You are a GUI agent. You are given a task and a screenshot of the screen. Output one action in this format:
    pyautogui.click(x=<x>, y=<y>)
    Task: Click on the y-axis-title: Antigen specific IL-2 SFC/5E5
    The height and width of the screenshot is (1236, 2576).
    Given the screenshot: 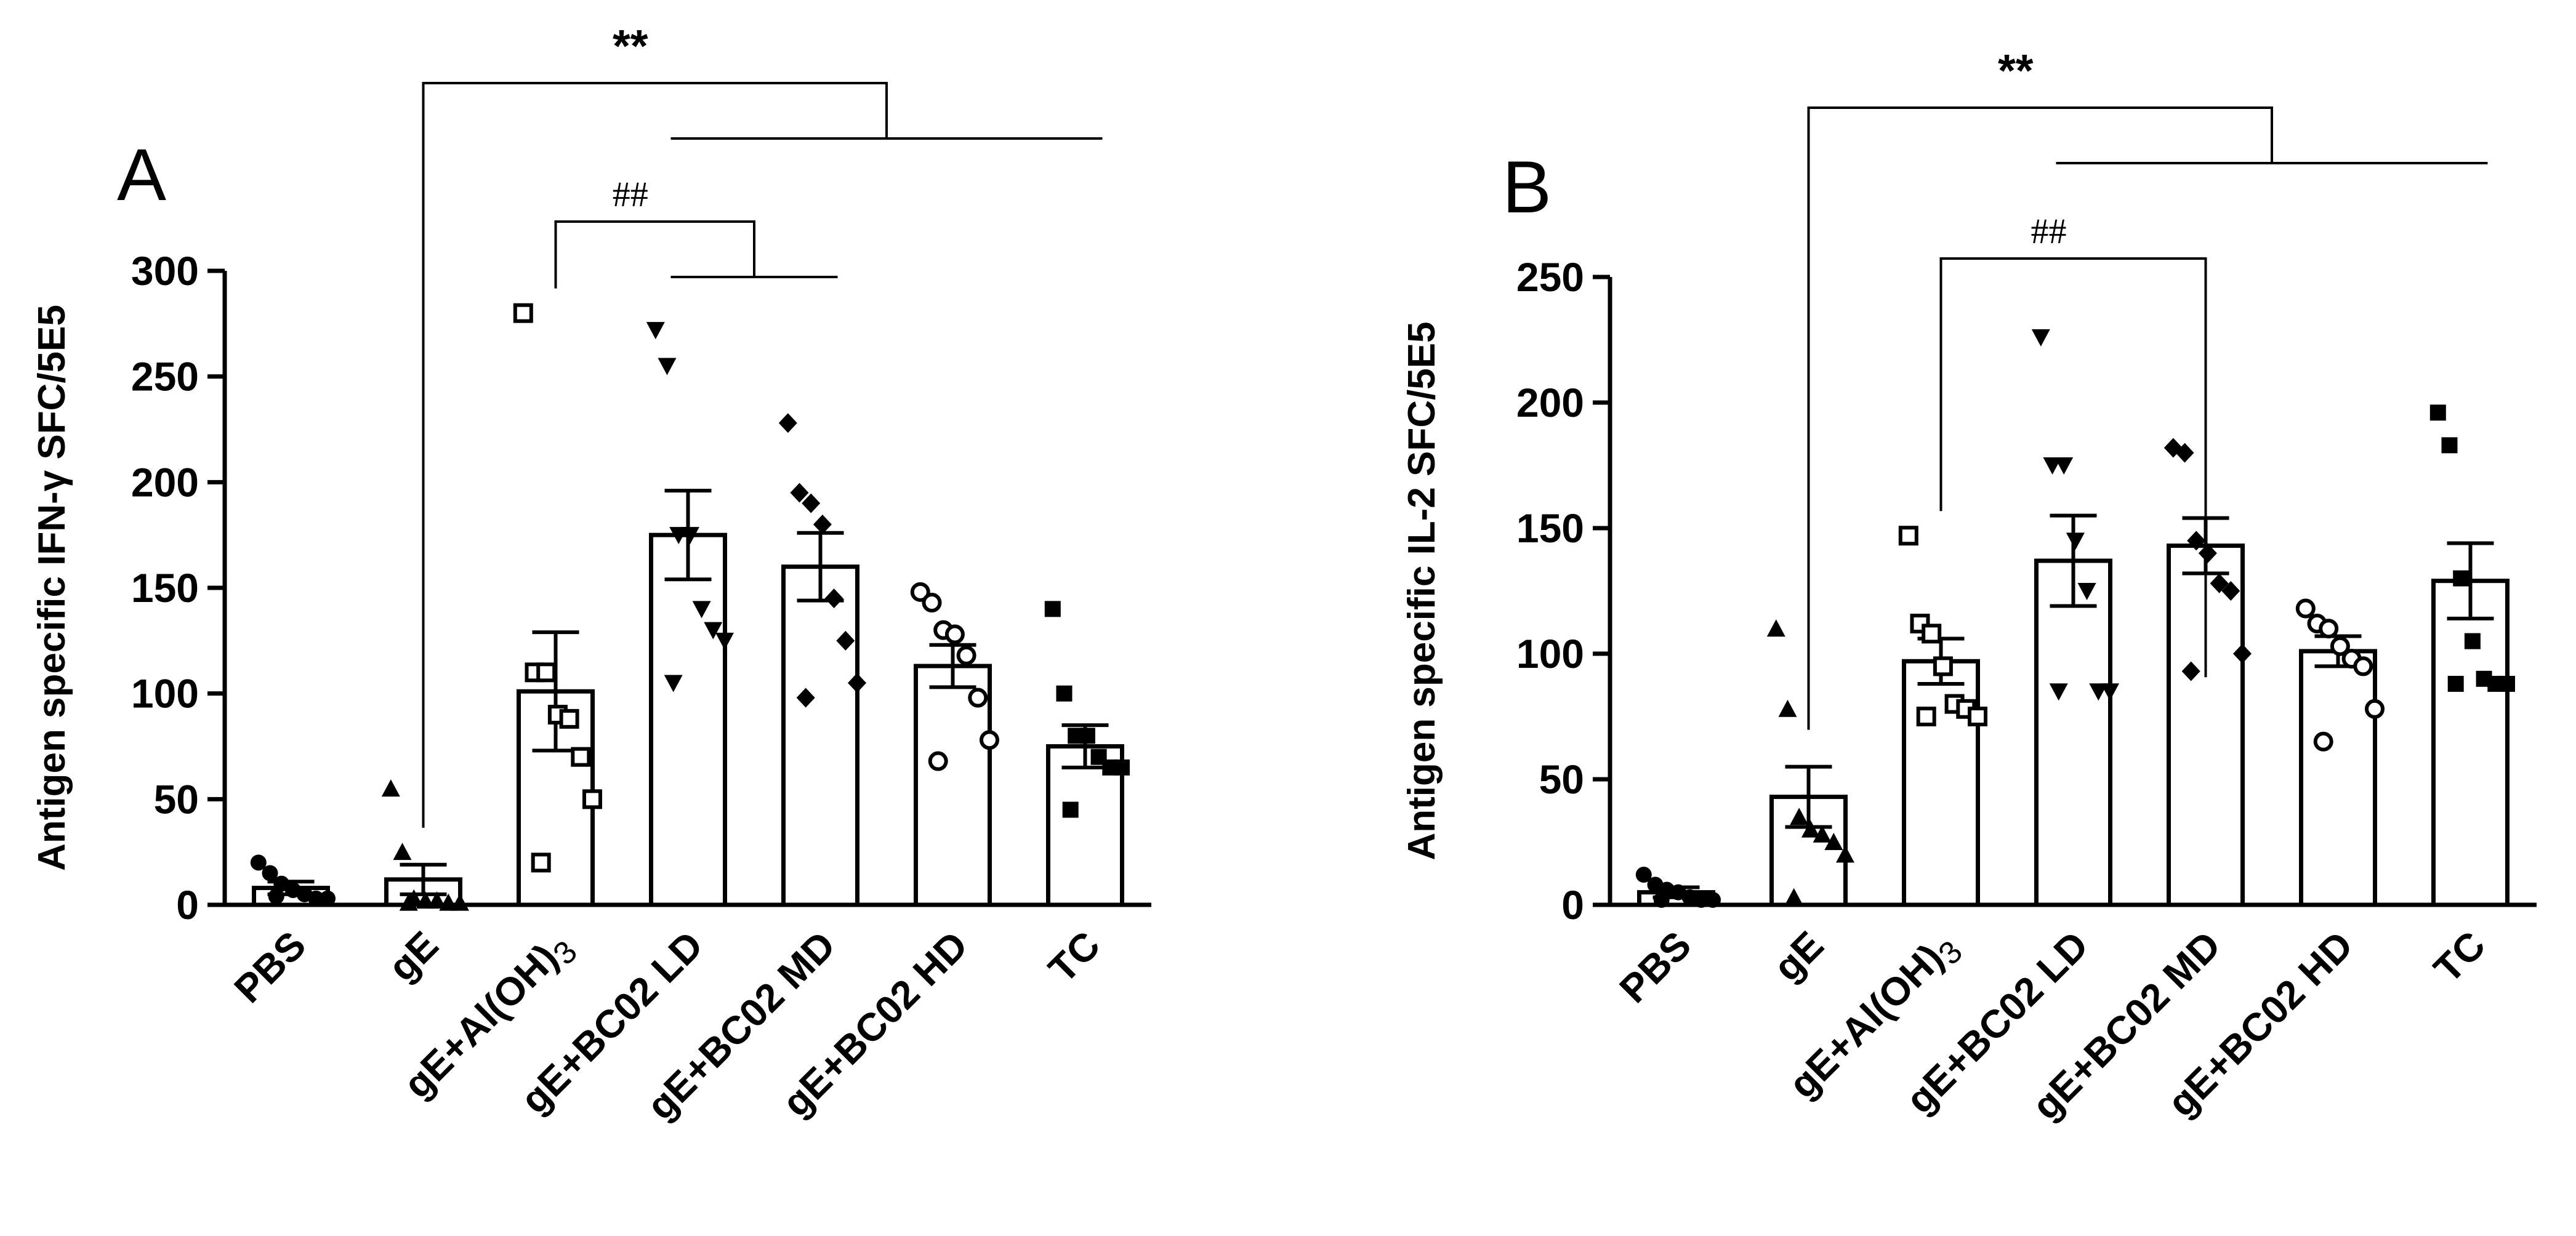 What is the action you would take?
    pyautogui.click(x=1422, y=590)
    